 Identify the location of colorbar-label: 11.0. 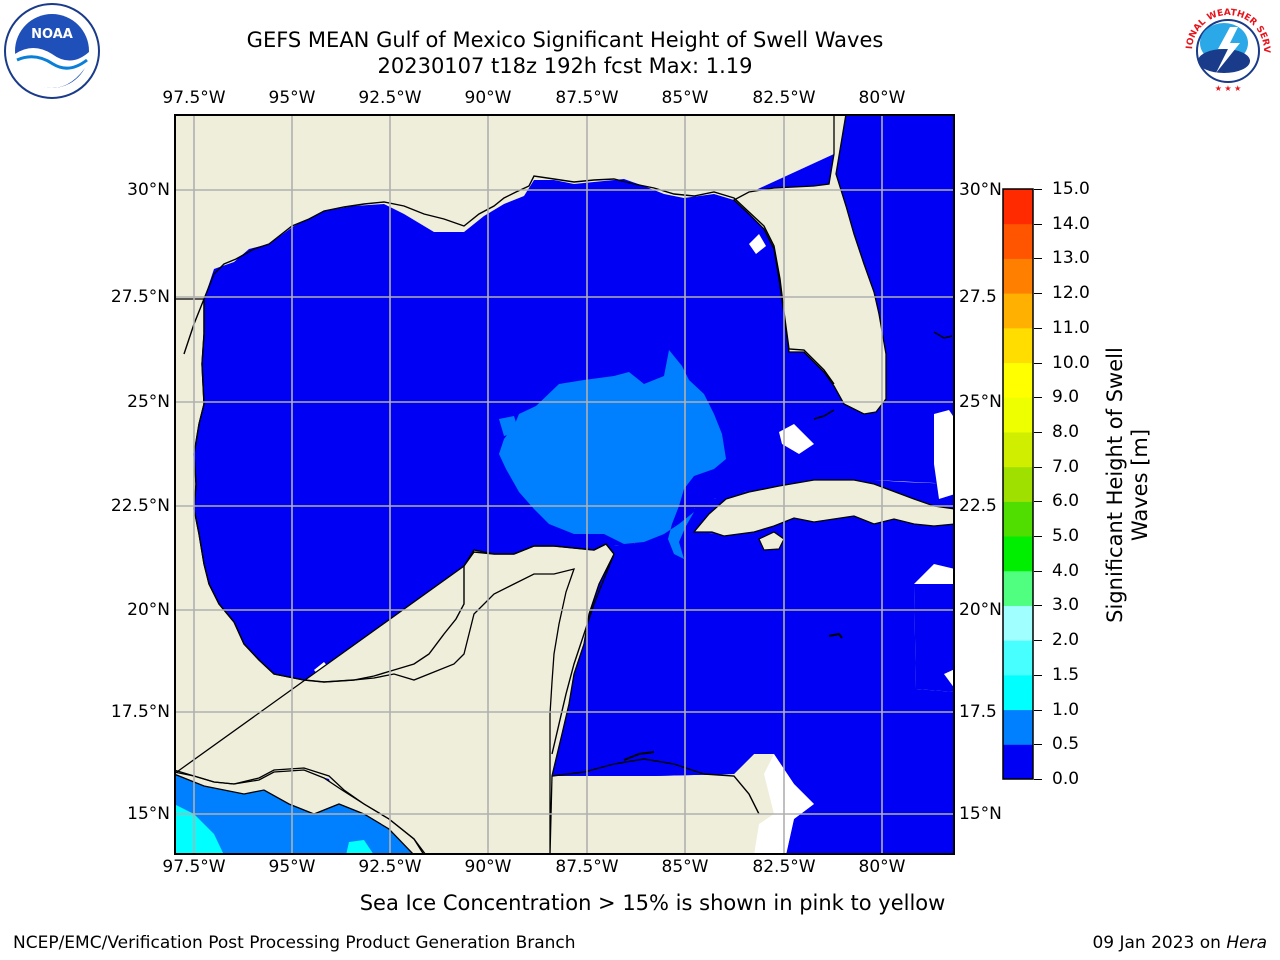
(1071, 327).